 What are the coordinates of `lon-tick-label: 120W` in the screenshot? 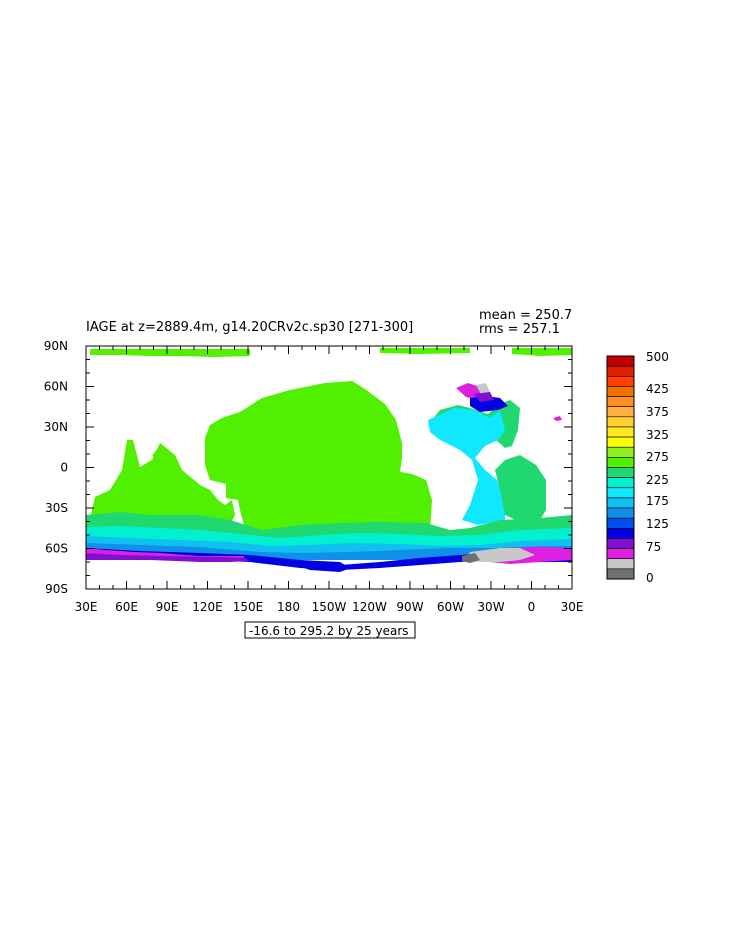 It's located at (369, 607).